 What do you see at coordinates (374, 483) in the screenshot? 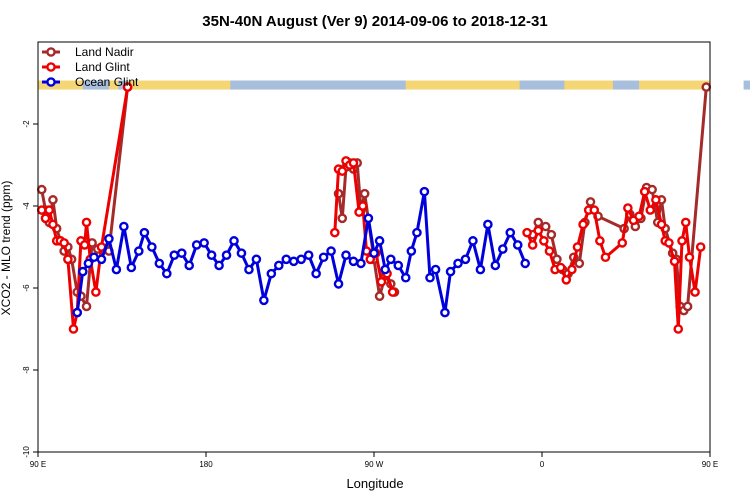
I see `x-axis-label: Longitude` at bounding box center [374, 483].